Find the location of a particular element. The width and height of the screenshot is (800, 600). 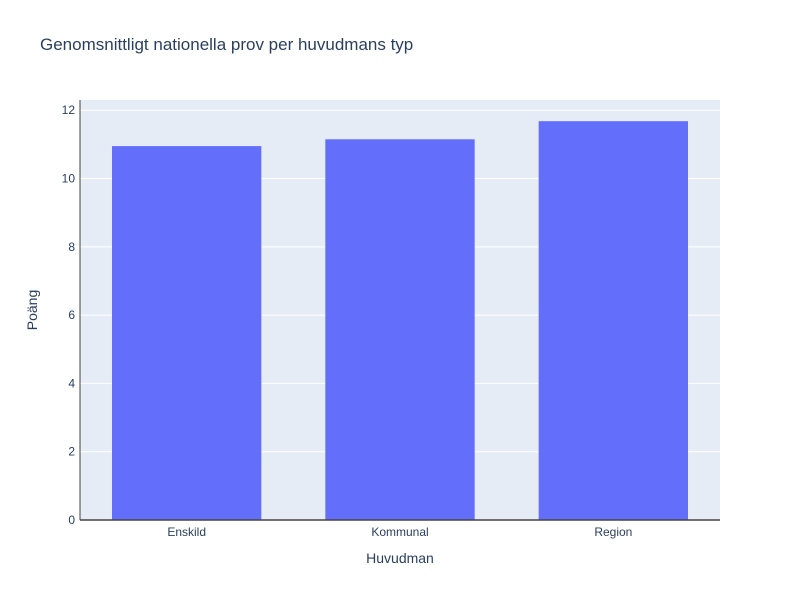

y-tick-labels: 0 2 4 6 8 10 12 is located at coordinates (69, 315).